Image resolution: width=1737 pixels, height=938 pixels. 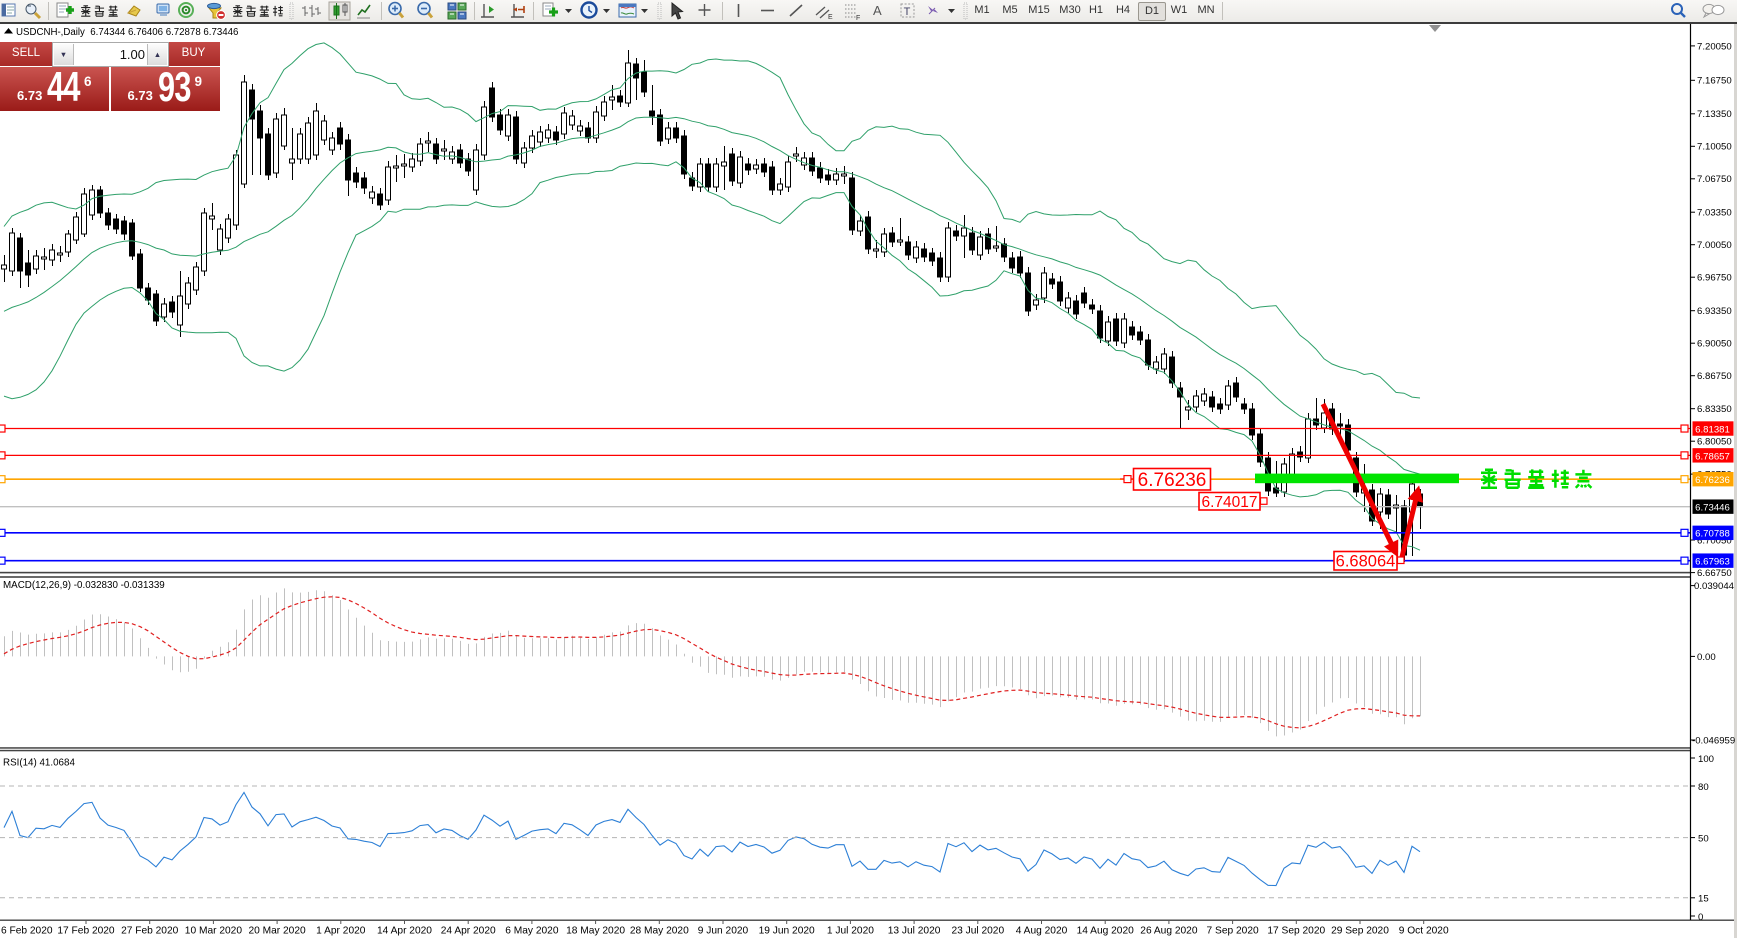 I want to click on svg-text: 6 Feb 2020, so click(x=27, y=931).